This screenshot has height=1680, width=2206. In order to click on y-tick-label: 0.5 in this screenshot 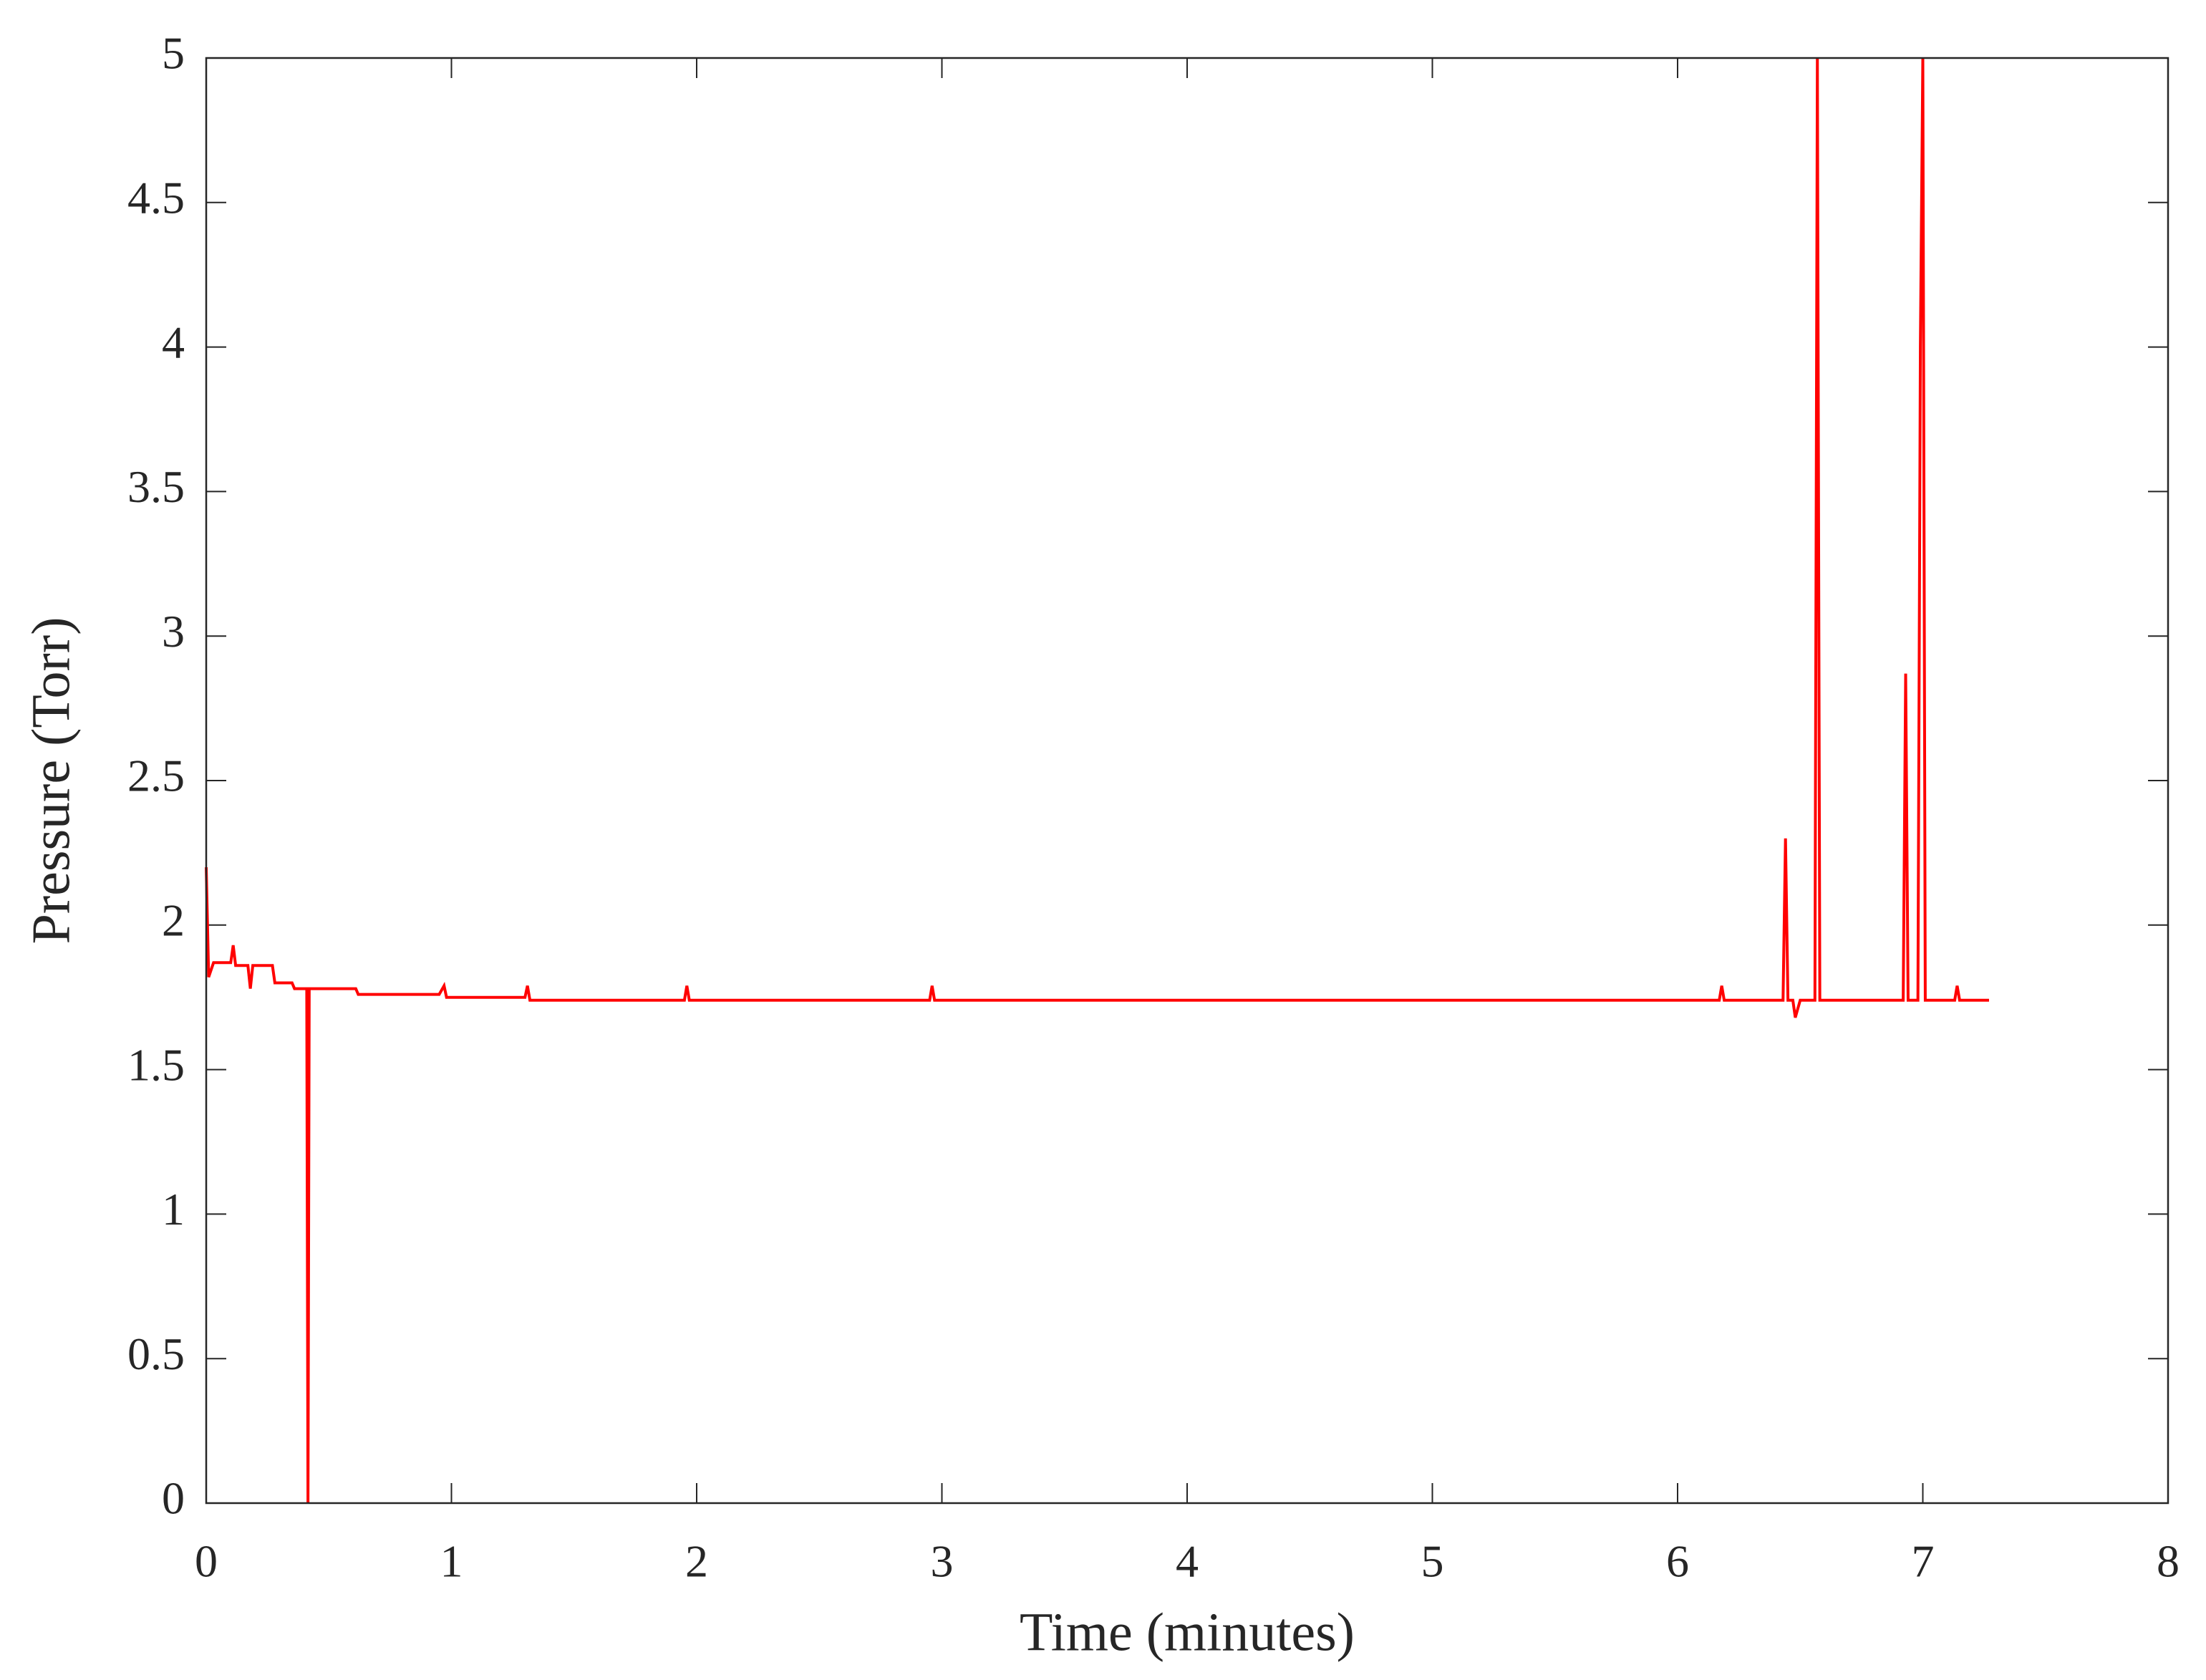, I will do `click(156, 1353)`.